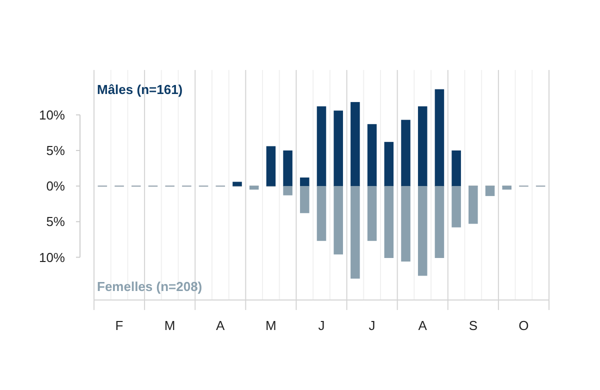  Describe the element at coordinates (523, 325) in the screenshot. I see `x-tick-label: O` at that location.